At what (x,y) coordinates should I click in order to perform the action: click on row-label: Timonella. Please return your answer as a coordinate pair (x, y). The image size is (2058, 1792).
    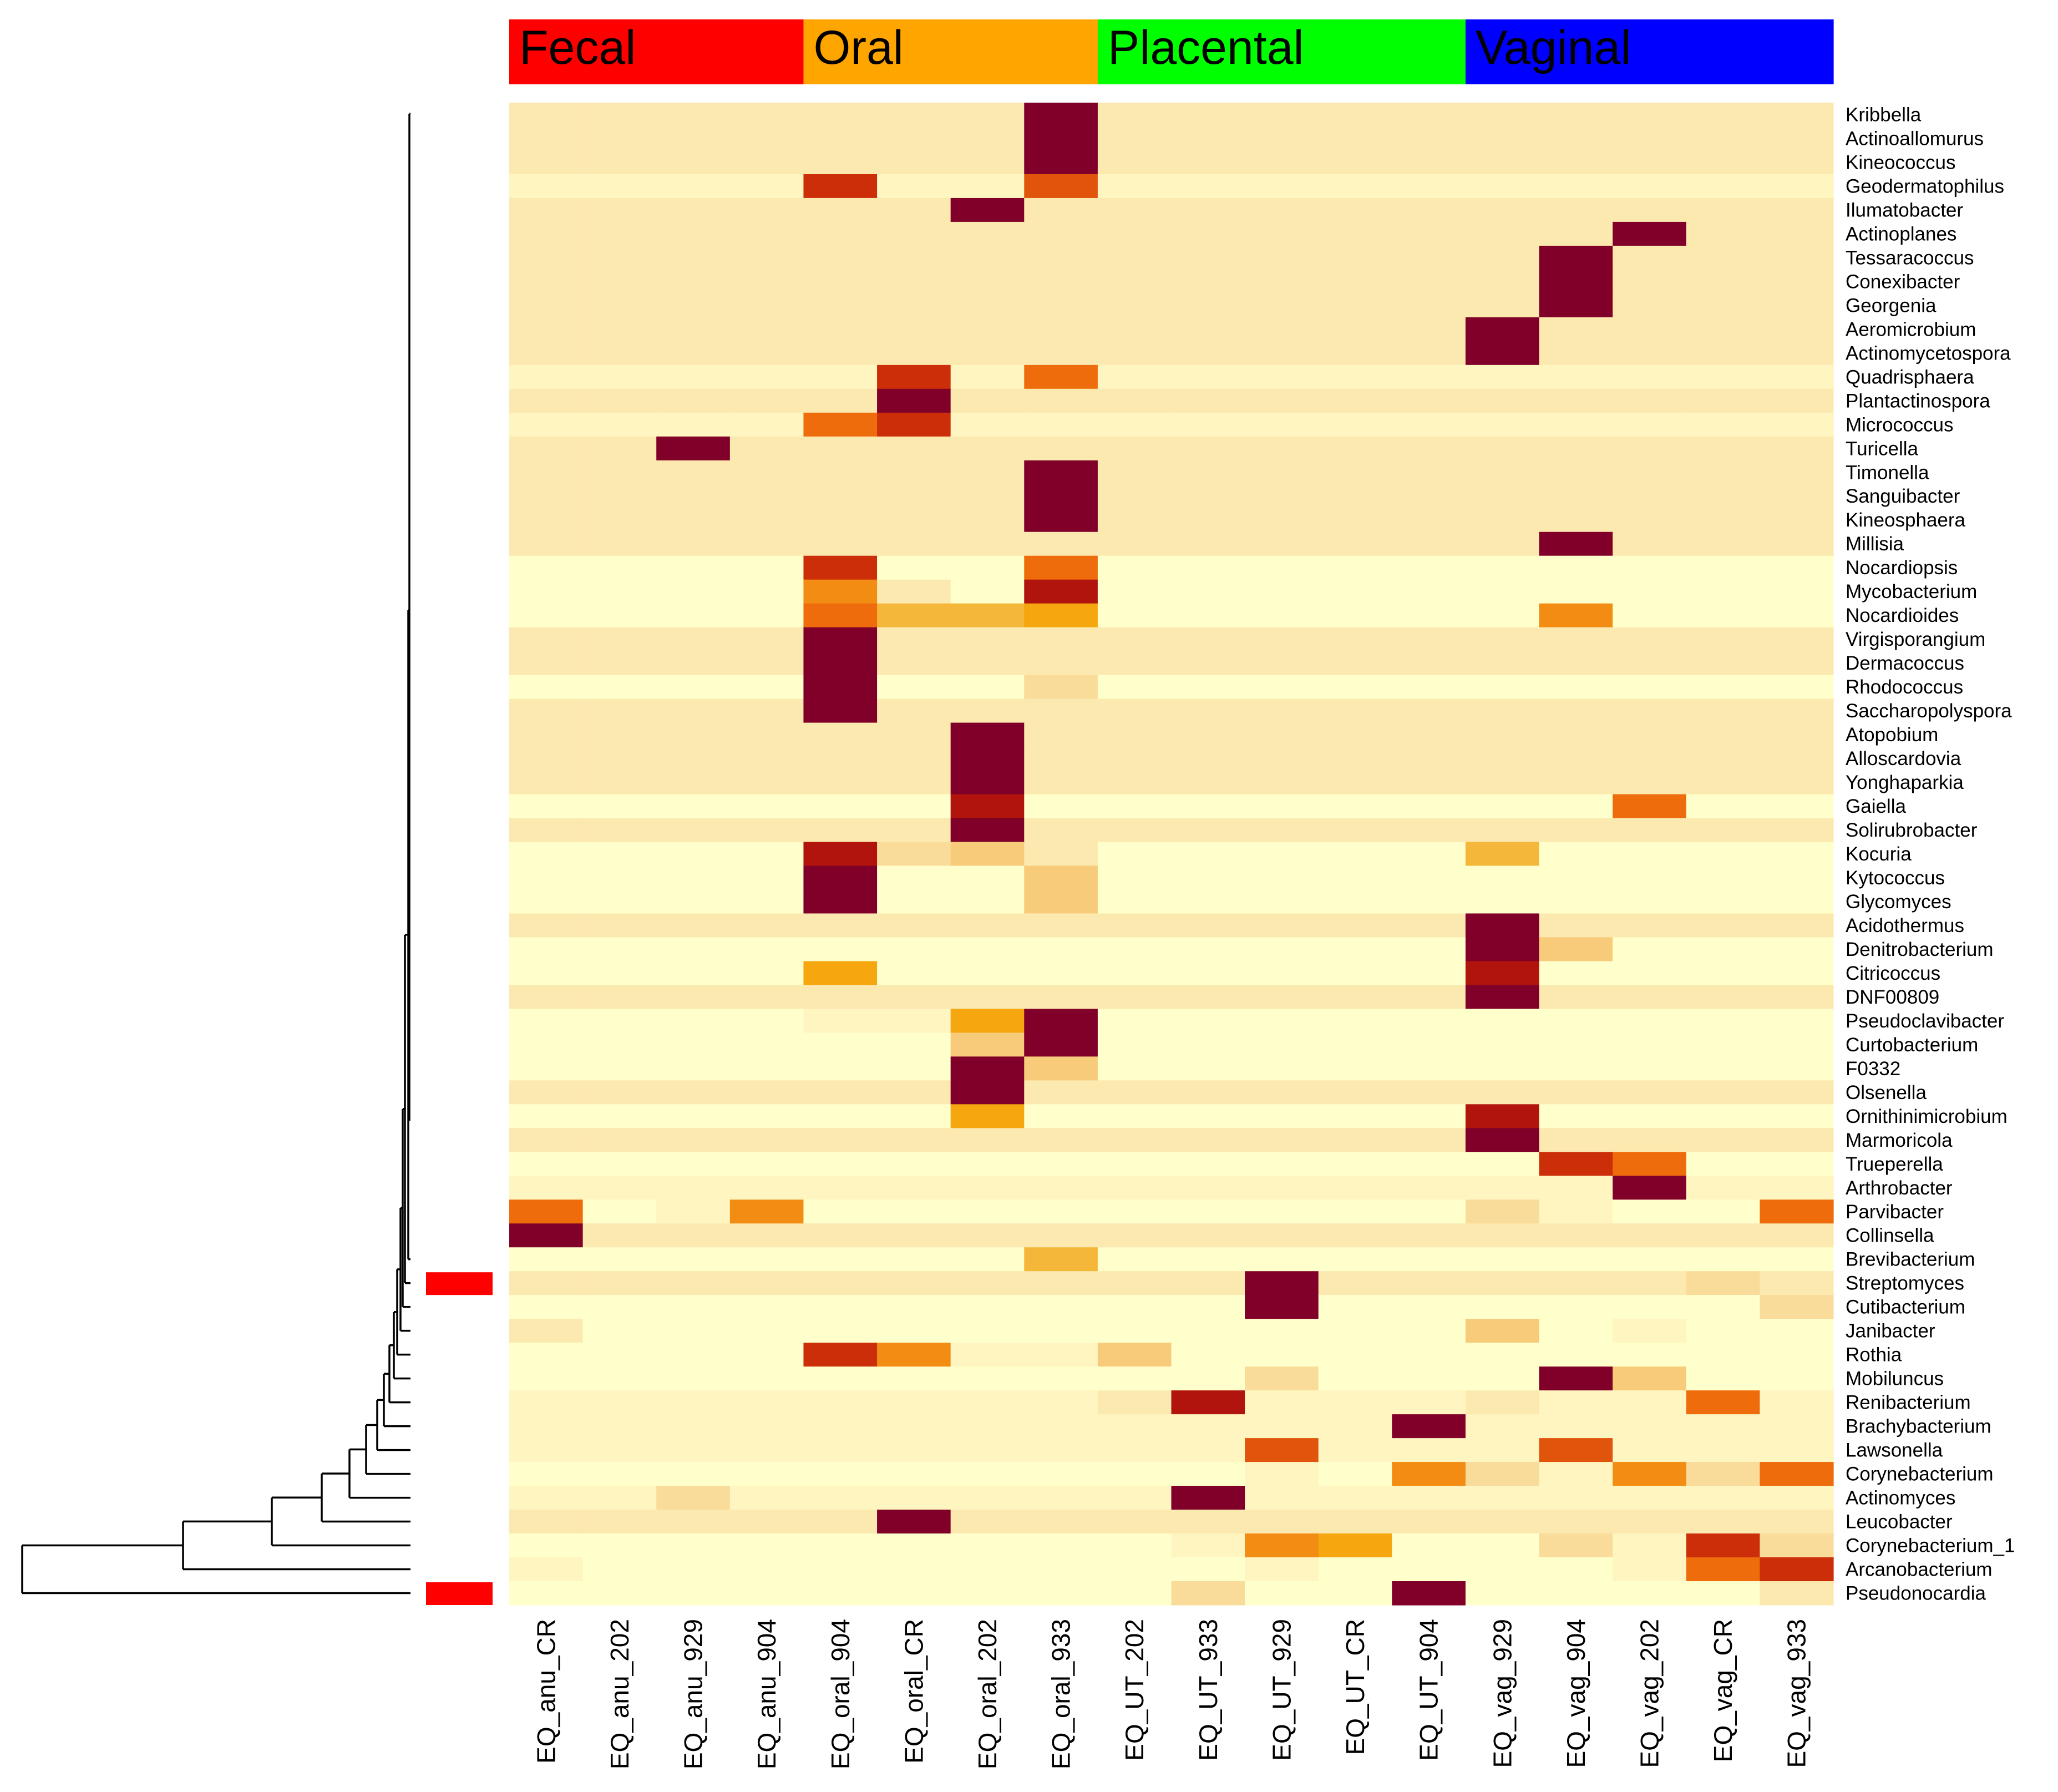
    Looking at the image, I should click on (1887, 472).